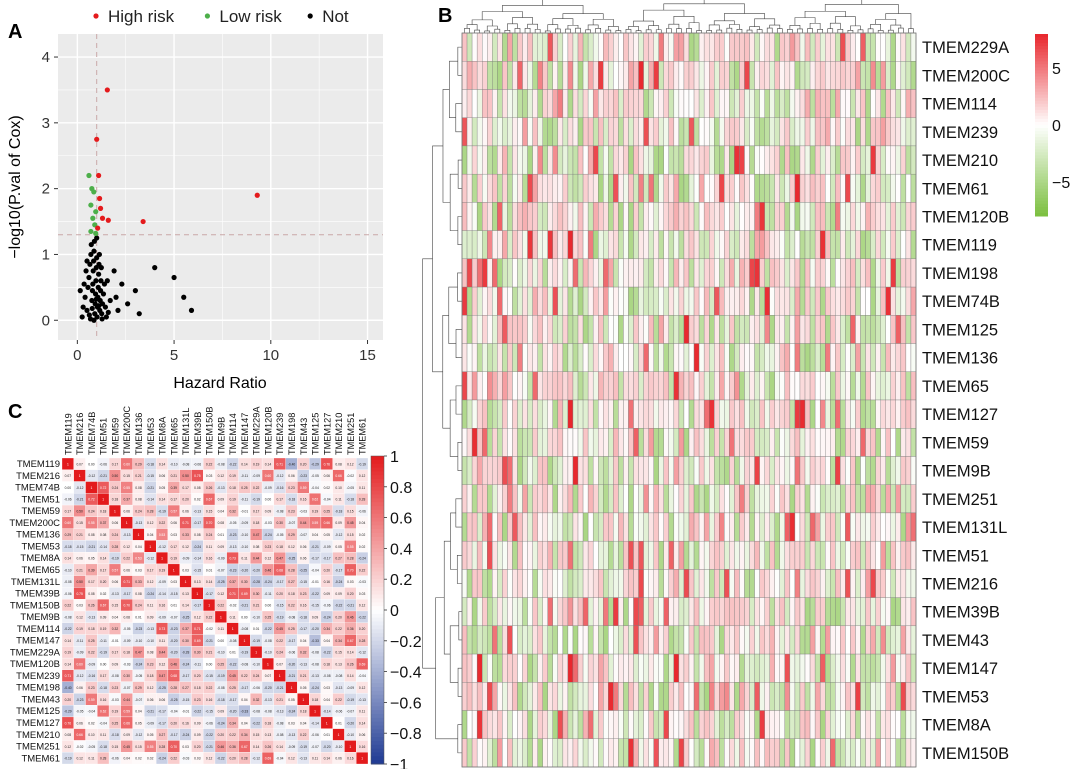  I want to click on point-not, so click(91, 254).